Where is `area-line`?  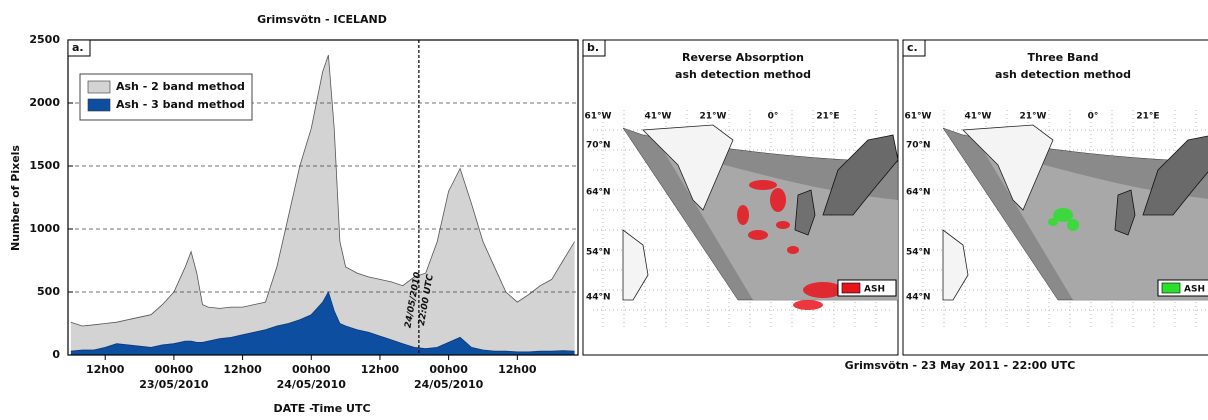
area-line is located at coordinates (322, 321).